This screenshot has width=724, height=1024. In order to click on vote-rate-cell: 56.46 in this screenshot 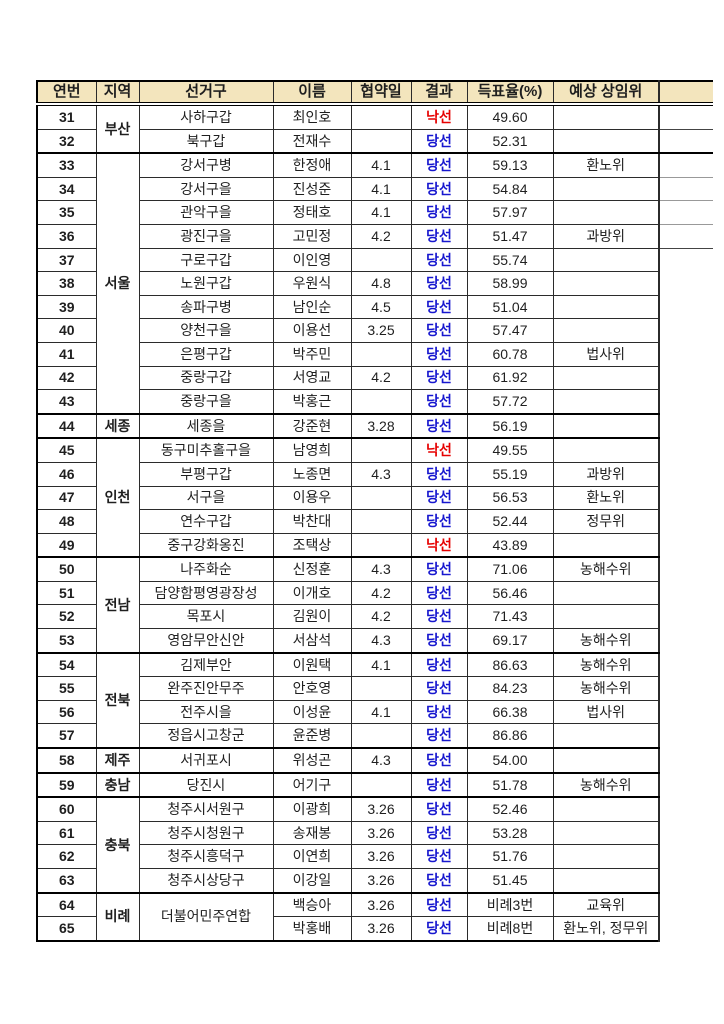, I will do `click(510, 593)`.